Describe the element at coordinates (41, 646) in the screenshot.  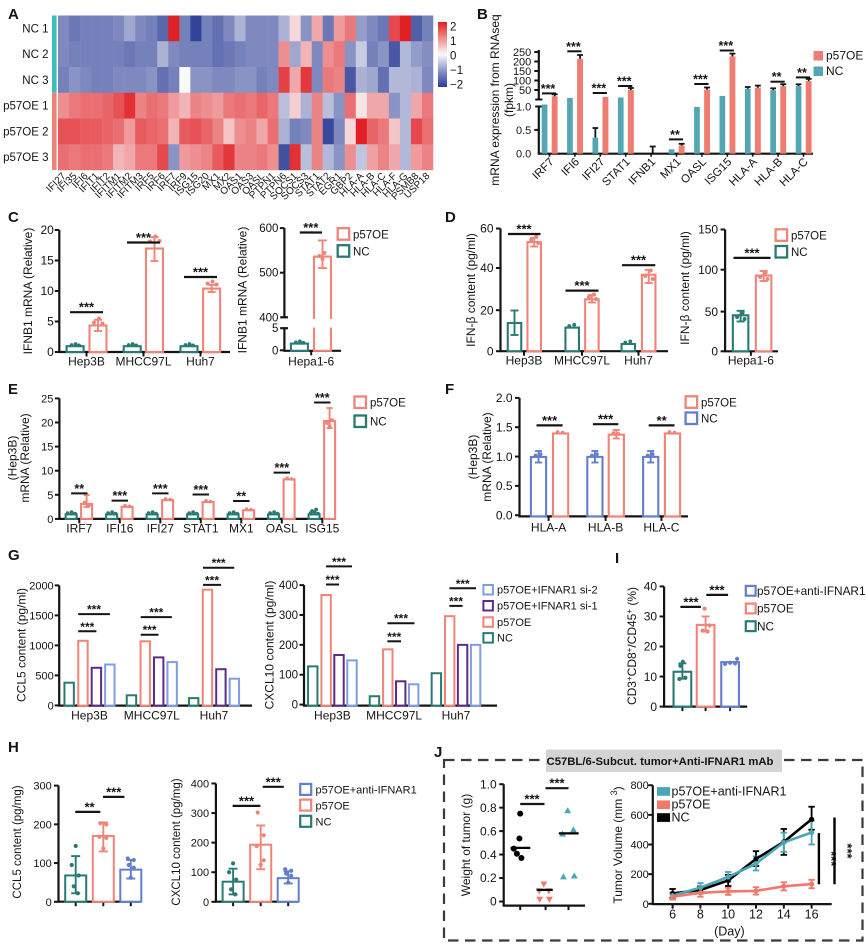
I see `svg-text: 1000` at that location.